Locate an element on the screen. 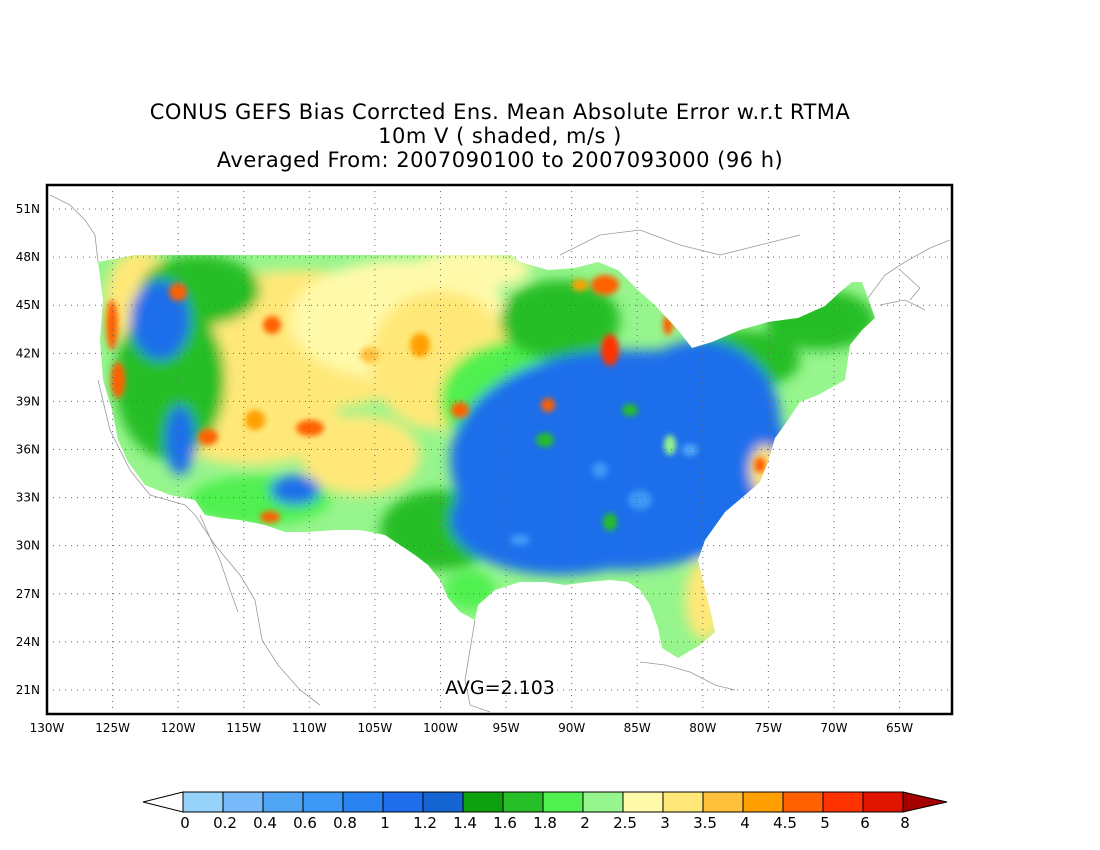 The height and width of the screenshot is (850, 1100). lat-tick-label: 42N is located at coordinates (28, 353).